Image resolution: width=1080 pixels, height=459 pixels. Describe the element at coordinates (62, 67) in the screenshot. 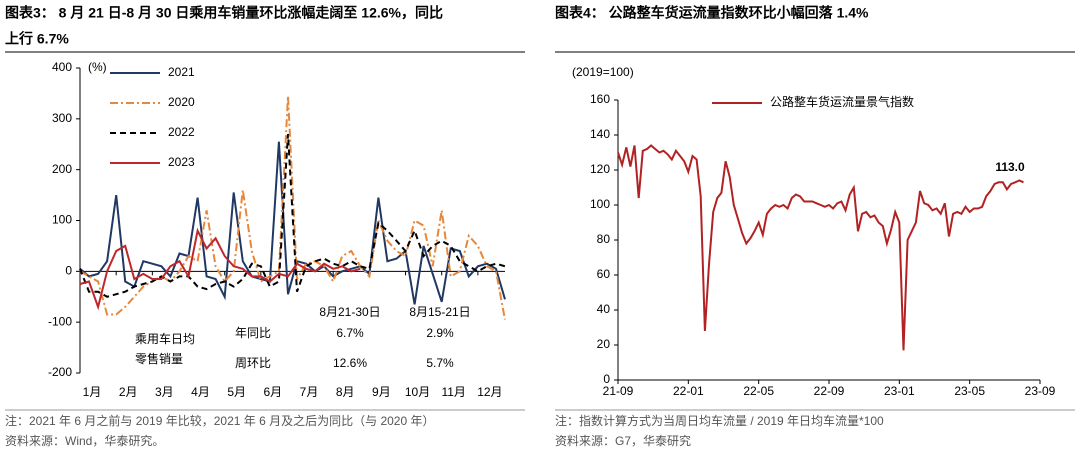

I see `y-tick-label: 400` at that location.